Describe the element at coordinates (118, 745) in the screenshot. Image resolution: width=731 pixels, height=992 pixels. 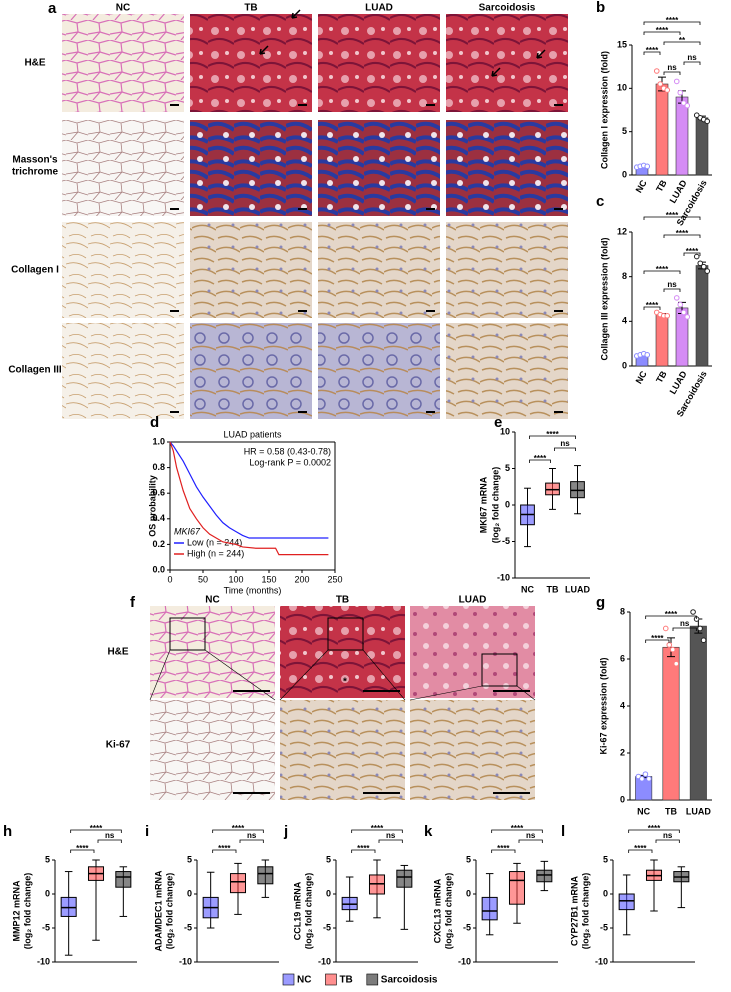
I see `row-label: Ki-67` at that location.